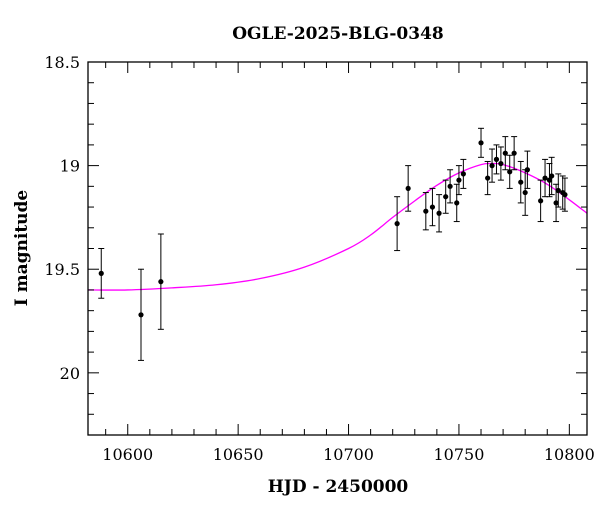  Describe the element at coordinates (338, 34) in the screenshot. I see `chart-title: OGLE-2025-BLG-0348` at that location.